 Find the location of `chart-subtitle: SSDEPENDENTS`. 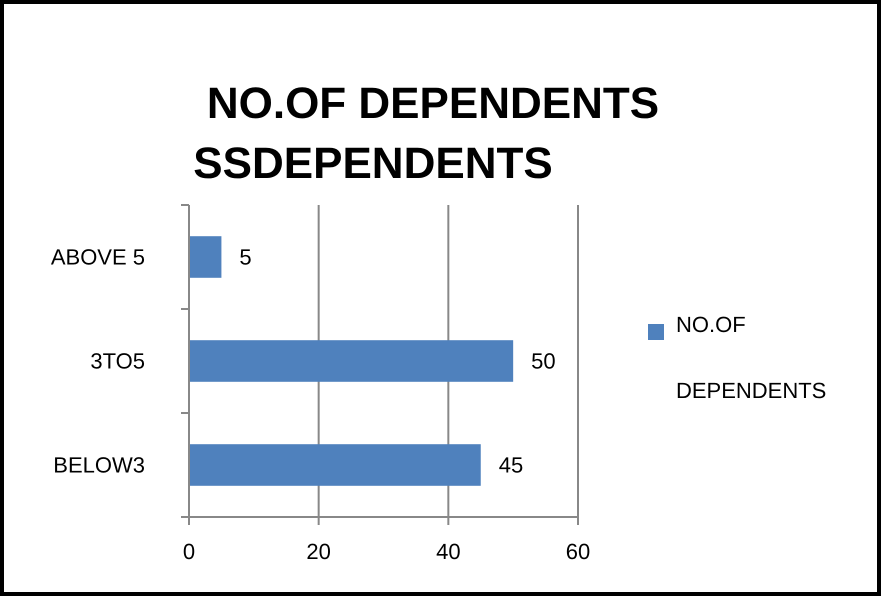

chart-subtitle: SSDEPENDENTS is located at coordinates (373, 163).